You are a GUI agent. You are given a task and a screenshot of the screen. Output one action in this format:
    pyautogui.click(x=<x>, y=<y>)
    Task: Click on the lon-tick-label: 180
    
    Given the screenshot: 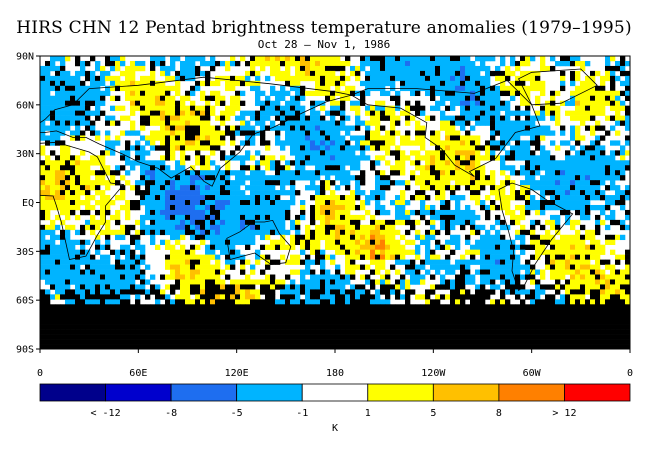 What is the action you would take?
    pyautogui.click(x=335, y=373)
    